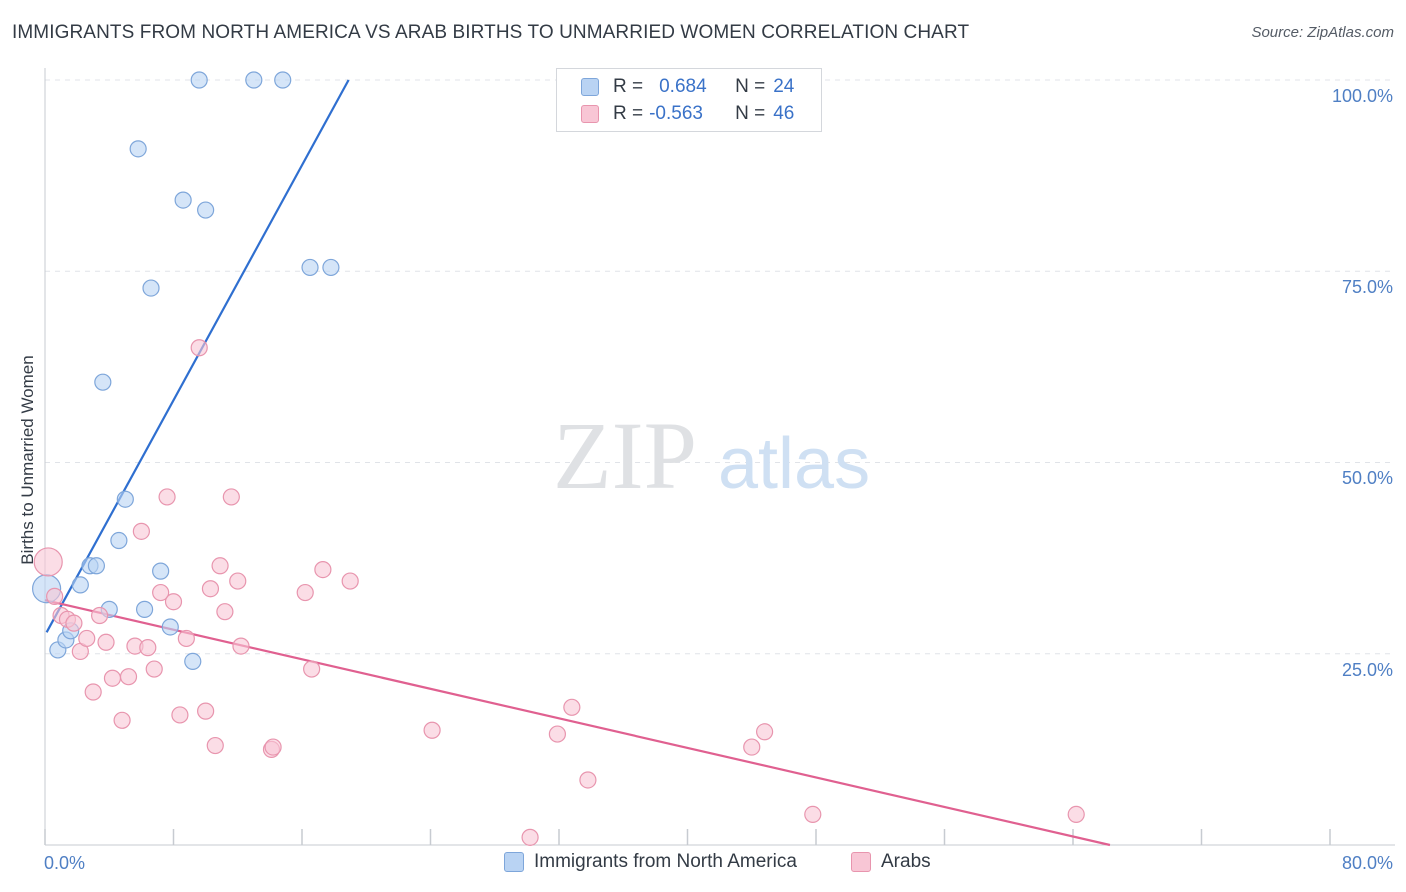 This screenshot has width=1406, height=892. I want to click on series-legend: Immigrants from North America Arabs, so click(703, 864).